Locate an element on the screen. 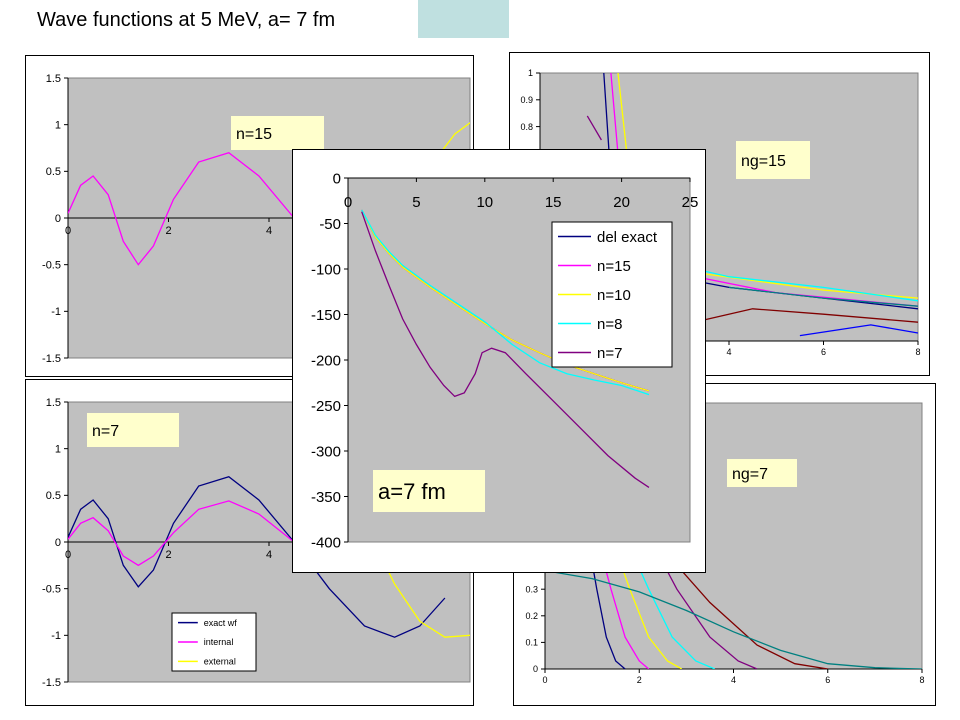 This screenshot has width=960, height=720. annotation-label: a=7 fm is located at coordinates (412, 491).